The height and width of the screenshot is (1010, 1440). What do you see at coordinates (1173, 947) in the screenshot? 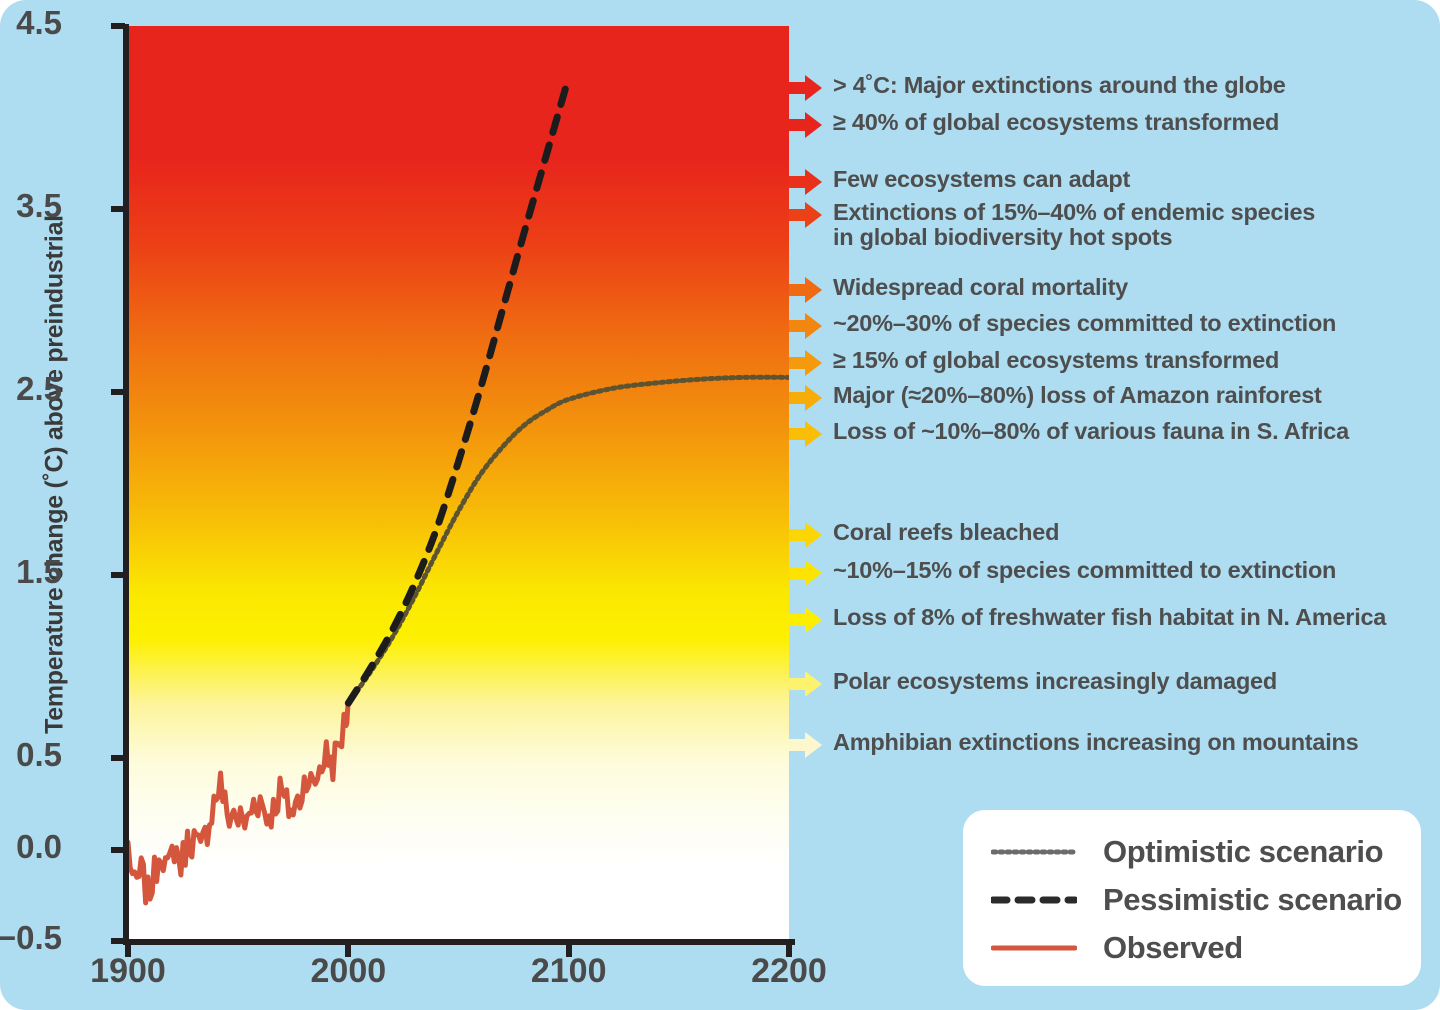
I see `legend-item-label: Observed` at bounding box center [1173, 947].